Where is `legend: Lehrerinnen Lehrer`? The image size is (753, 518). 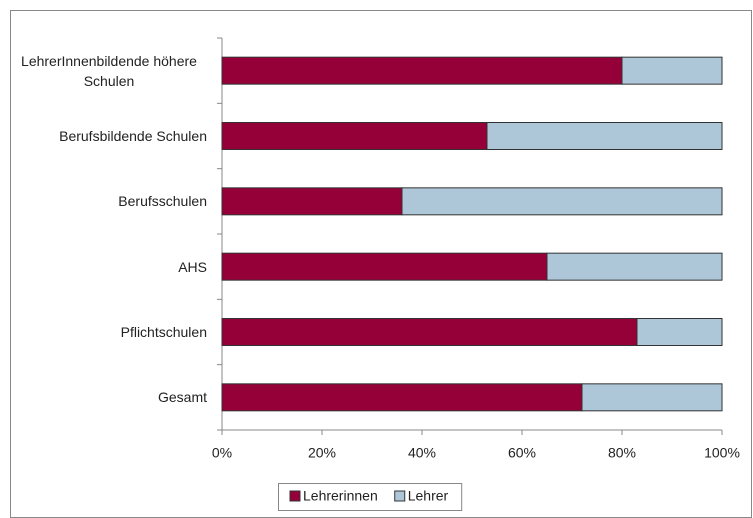 legend: Lehrerinnen Lehrer is located at coordinates (370, 497).